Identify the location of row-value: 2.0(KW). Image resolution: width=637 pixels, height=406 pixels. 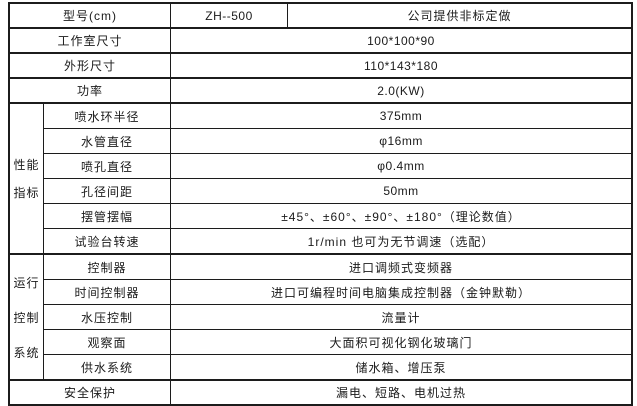
(401, 90).